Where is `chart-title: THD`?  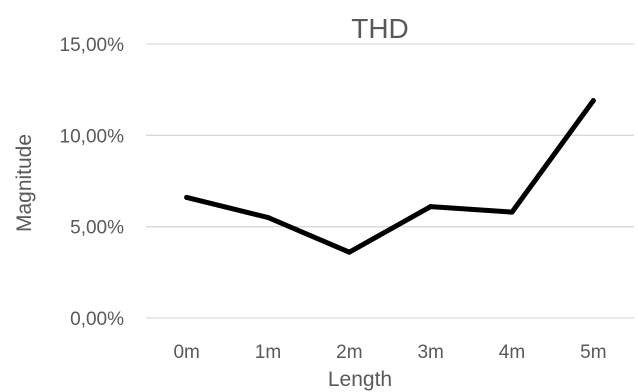
chart-title: THD is located at coordinates (380, 28).